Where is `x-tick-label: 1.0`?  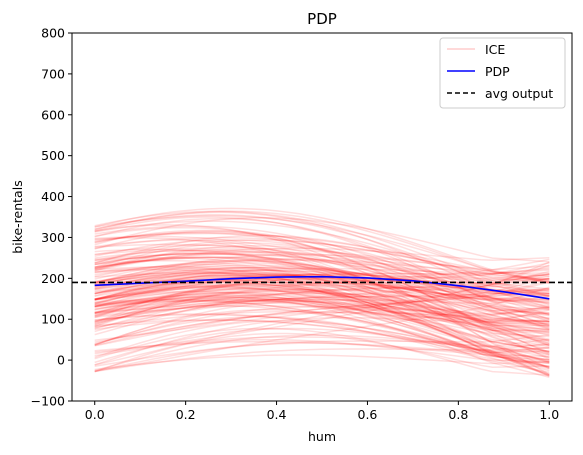
x-tick-label: 1.0 is located at coordinates (549, 414).